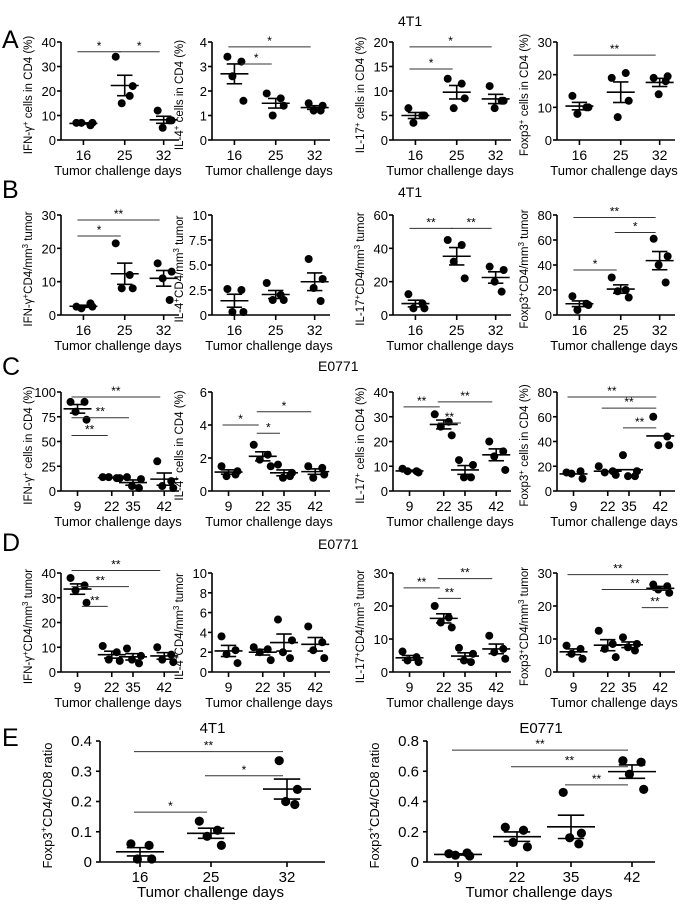 This screenshot has width=700, height=906. What do you see at coordinates (49, 466) in the screenshot?
I see `y-tick-label: 25` at bounding box center [49, 466].